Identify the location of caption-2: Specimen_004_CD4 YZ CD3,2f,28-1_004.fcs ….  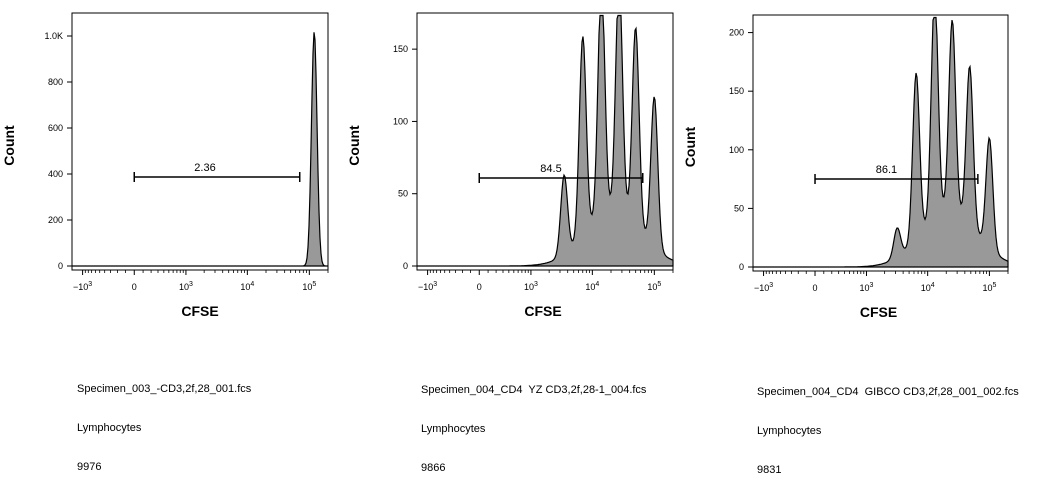
(533, 423).